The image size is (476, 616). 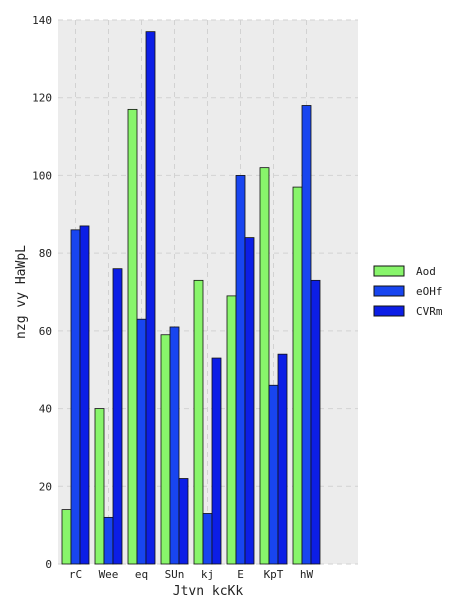 I want to click on y-axis-ticks: 0 20 40 60 80 100 120 140, so click(x=42, y=292).